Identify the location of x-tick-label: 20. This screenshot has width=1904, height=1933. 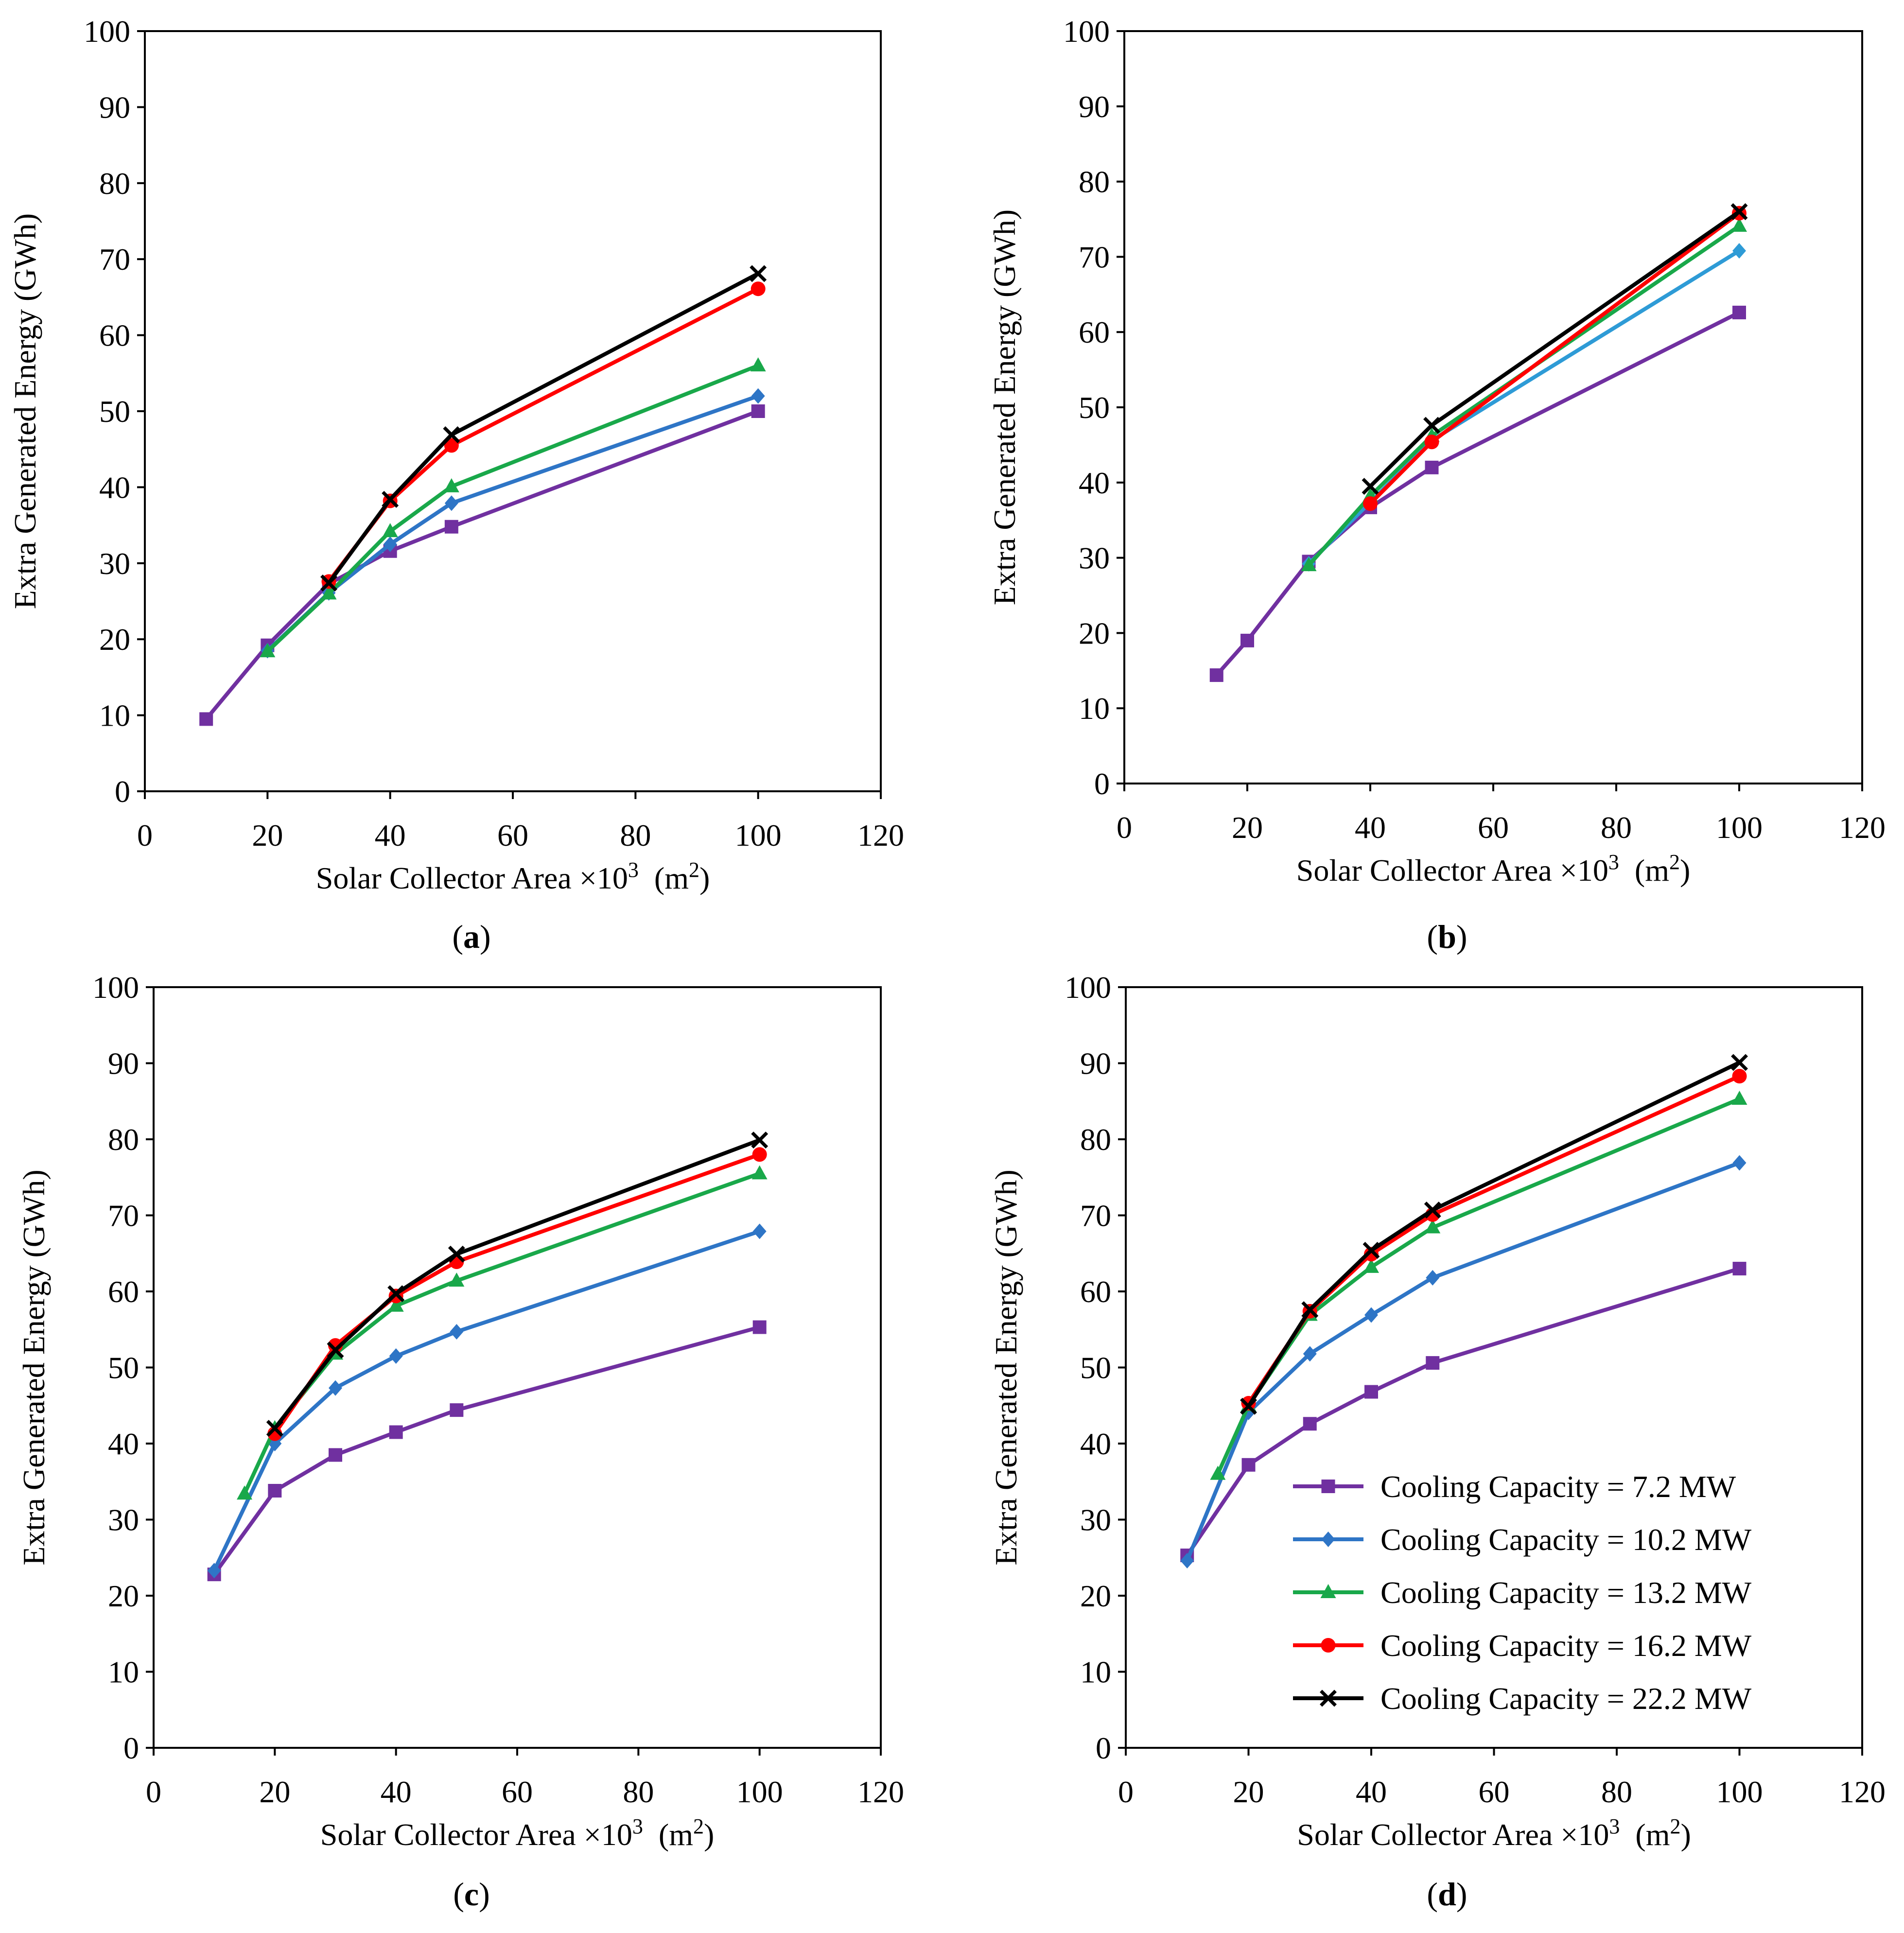
(274, 1792).